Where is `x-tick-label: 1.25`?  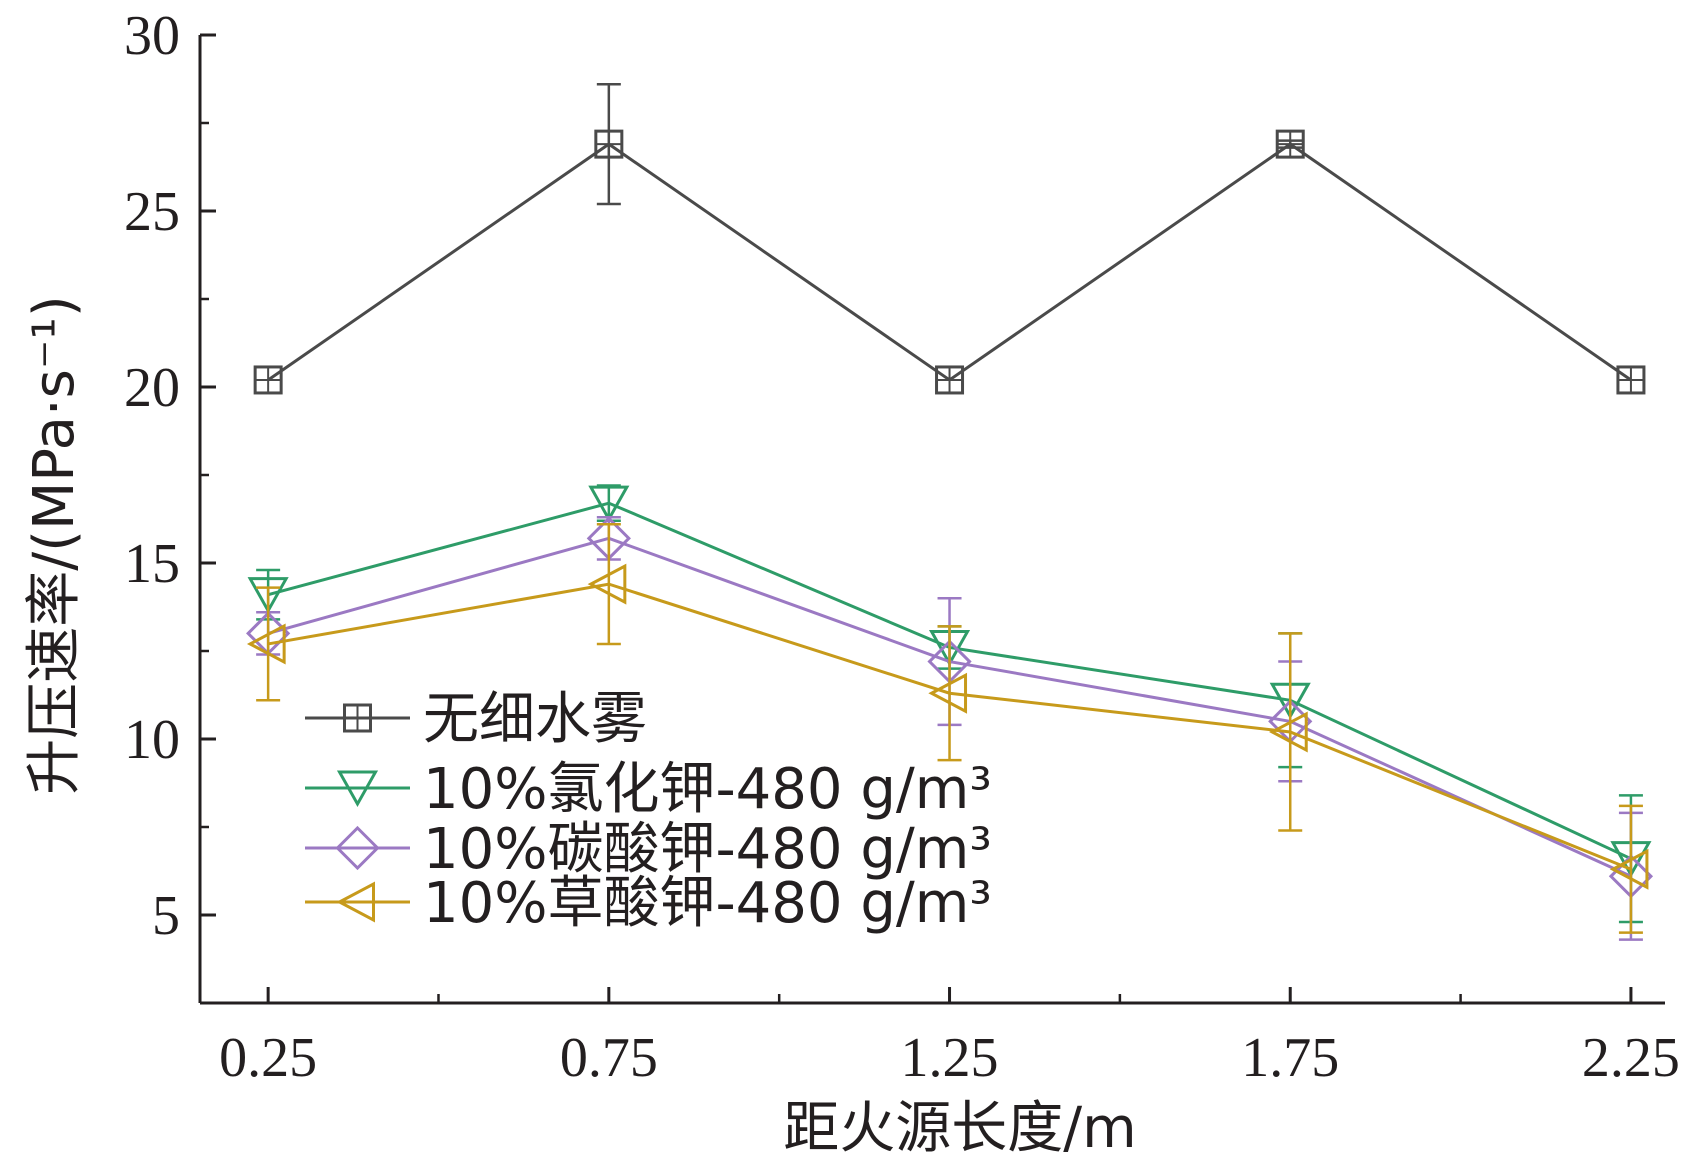
x-tick-label: 1.25 is located at coordinates (950, 1058).